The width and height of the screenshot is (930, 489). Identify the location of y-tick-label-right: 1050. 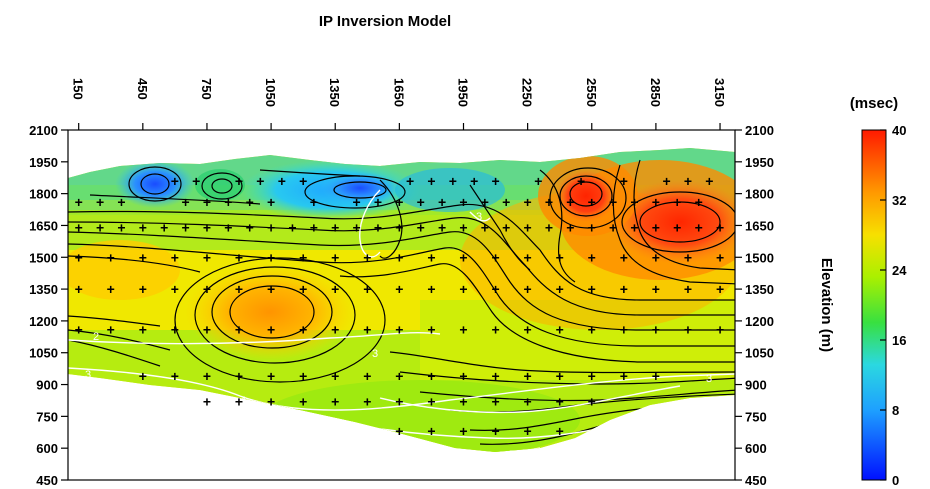
(759, 353).